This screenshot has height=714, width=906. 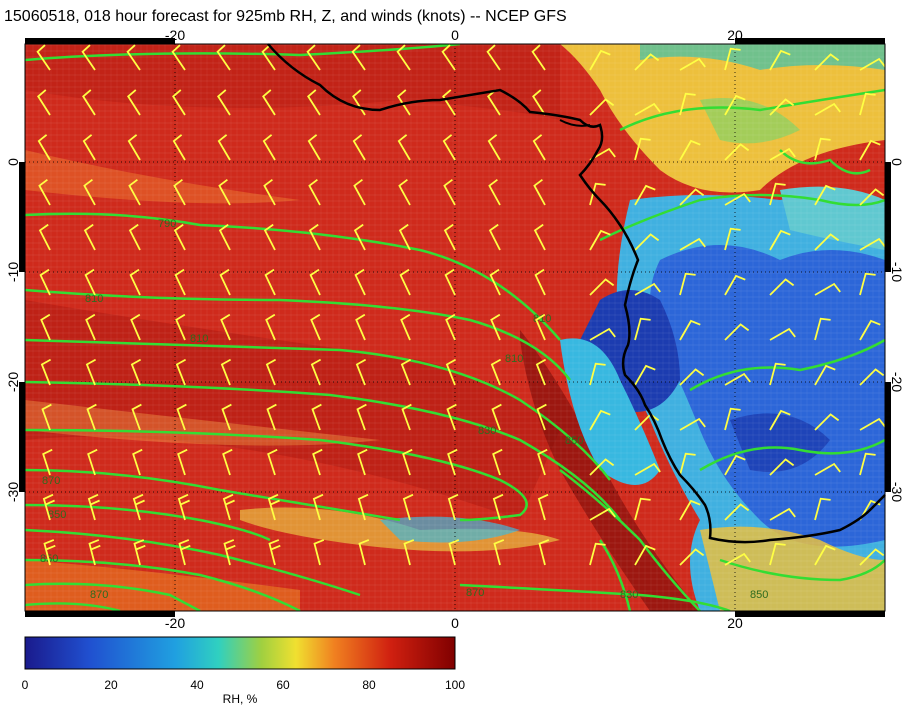 What do you see at coordinates (111, 685) in the screenshot?
I see `colorbar-tick: 20` at bounding box center [111, 685].